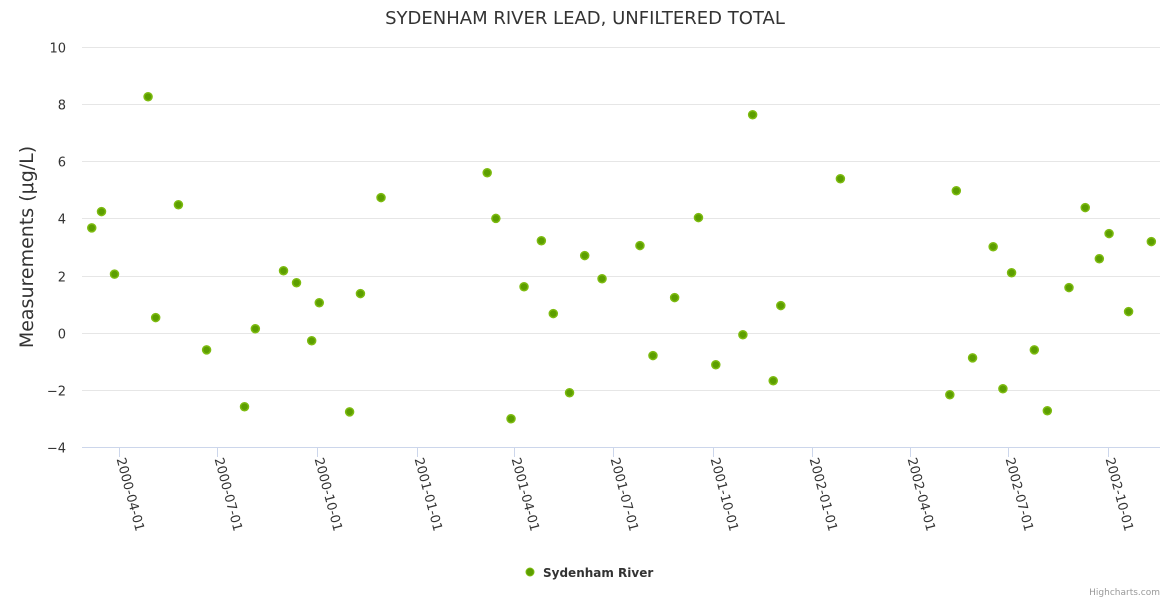 The height and width of the screenshot is (604, 1170). Describe the element at coordinates (56, 392) in the screenshot. I see `y-tick-label: −2` at that location.